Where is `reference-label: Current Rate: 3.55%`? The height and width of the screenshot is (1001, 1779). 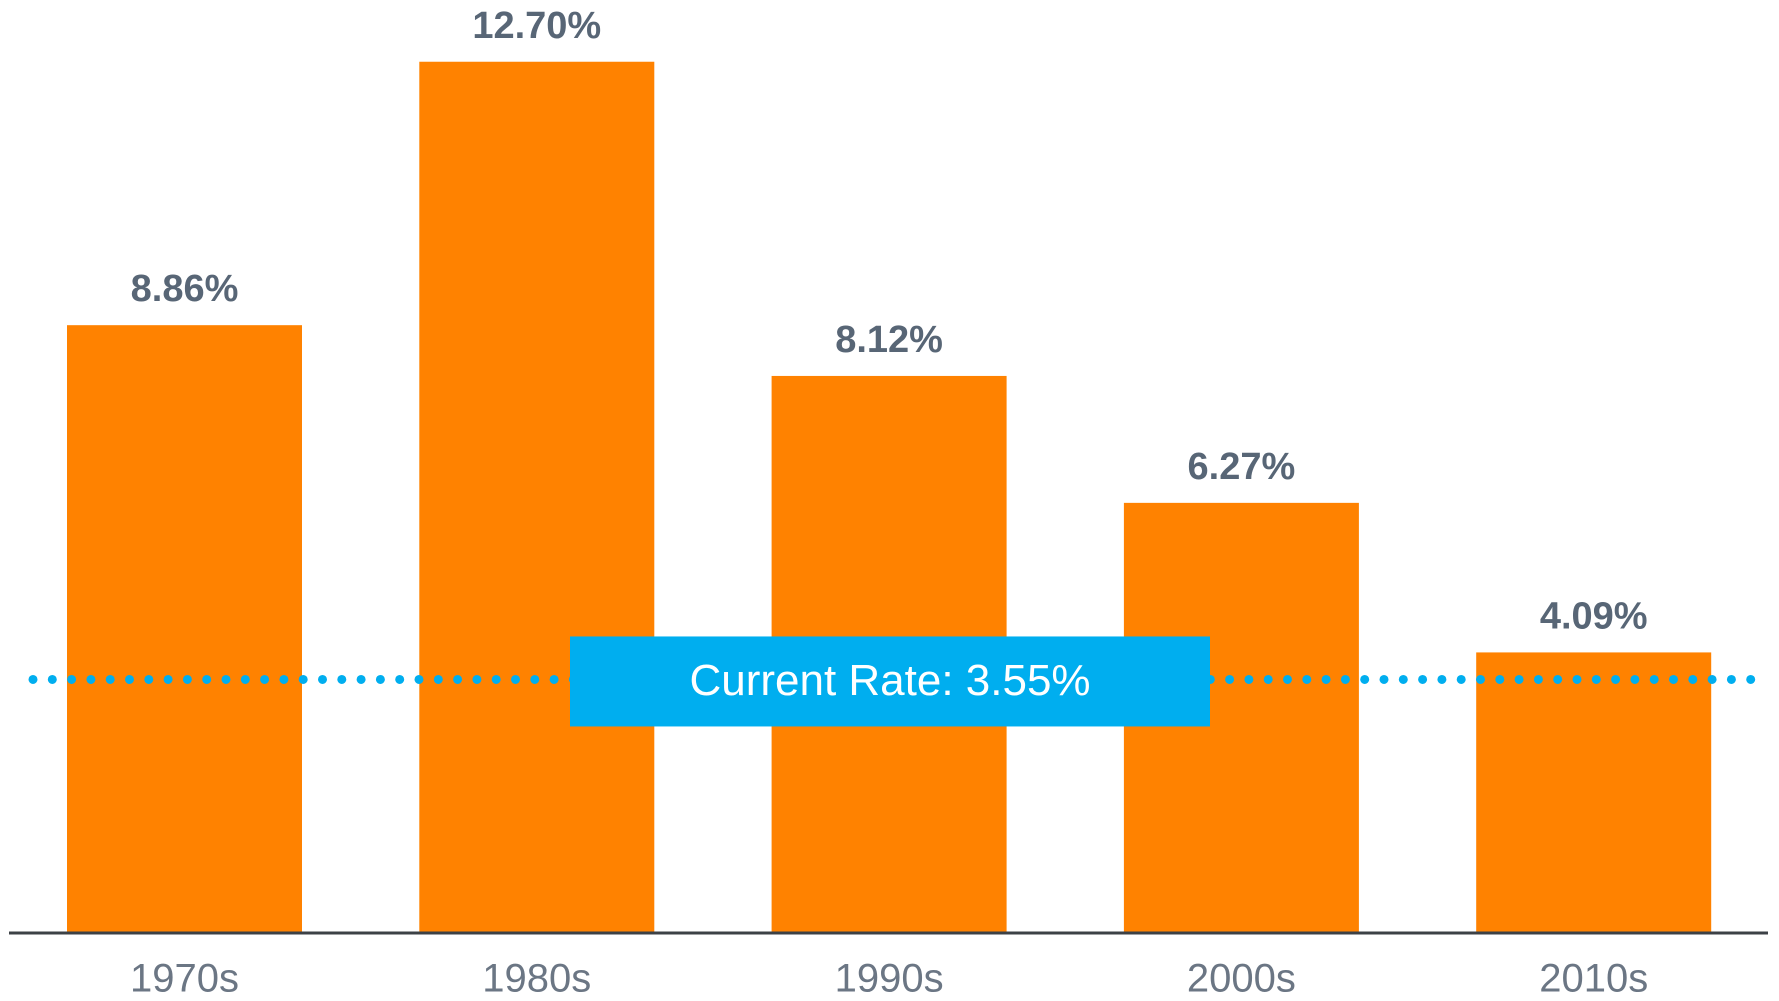
reference-label: Current Rate: 3.55% is located at coordinates (889, 680).